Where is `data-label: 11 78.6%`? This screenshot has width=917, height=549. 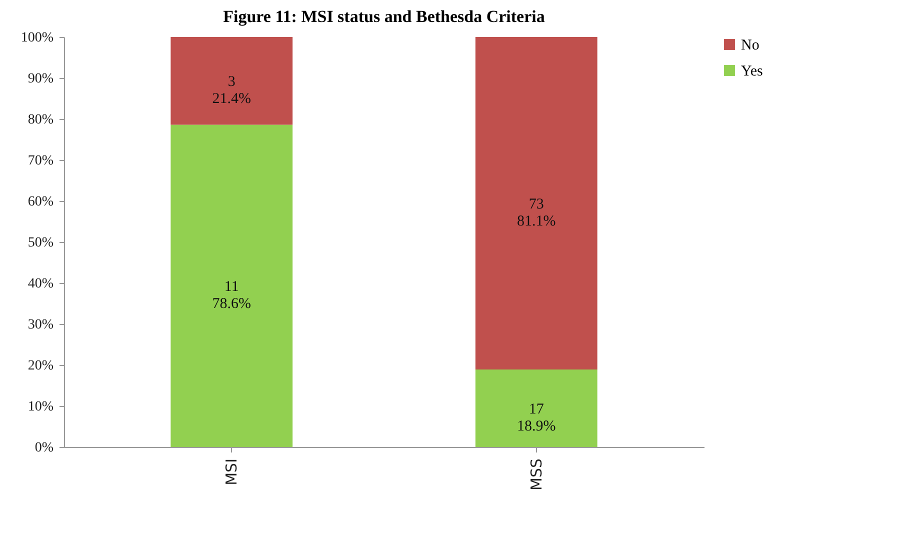
data-label: 11 78.6% is located at coordinates (231, 295).